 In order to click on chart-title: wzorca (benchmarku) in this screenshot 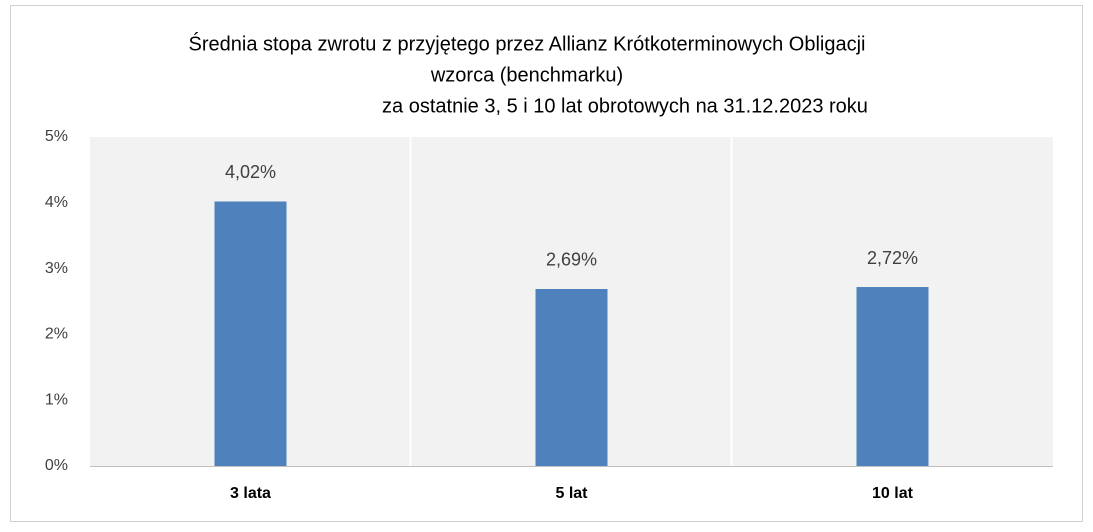, I will do `click(526, 75)`.